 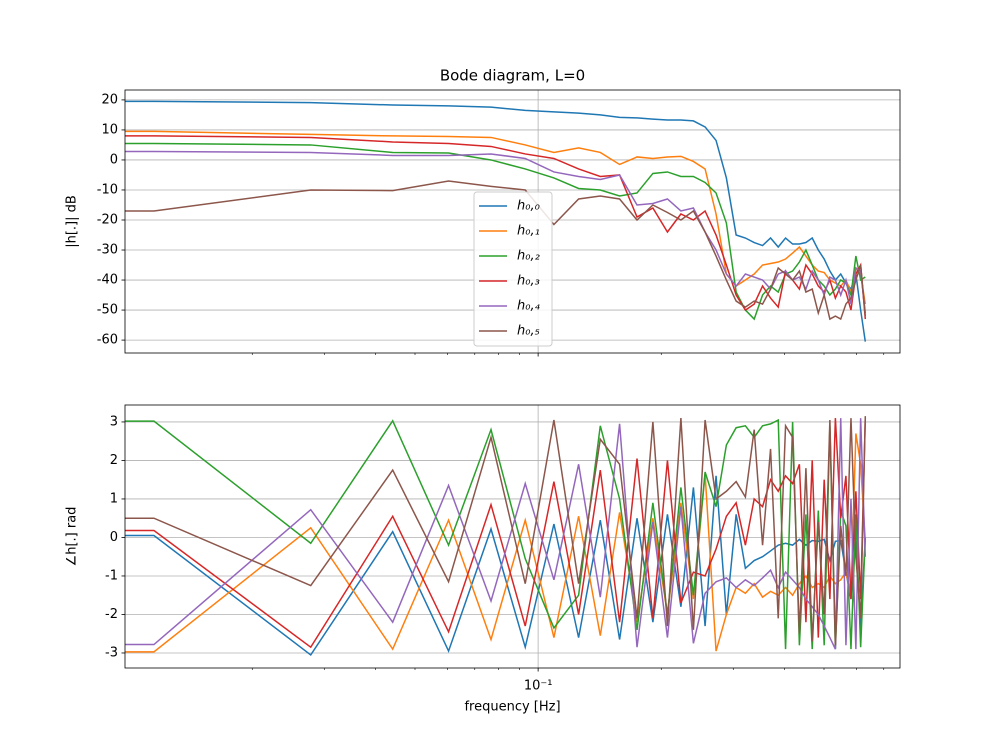 What do you see at coordinates (512, 76) in the screenshot?
I see `chart-title: Bode diagram, L=0` at bounding box center [512, 76].